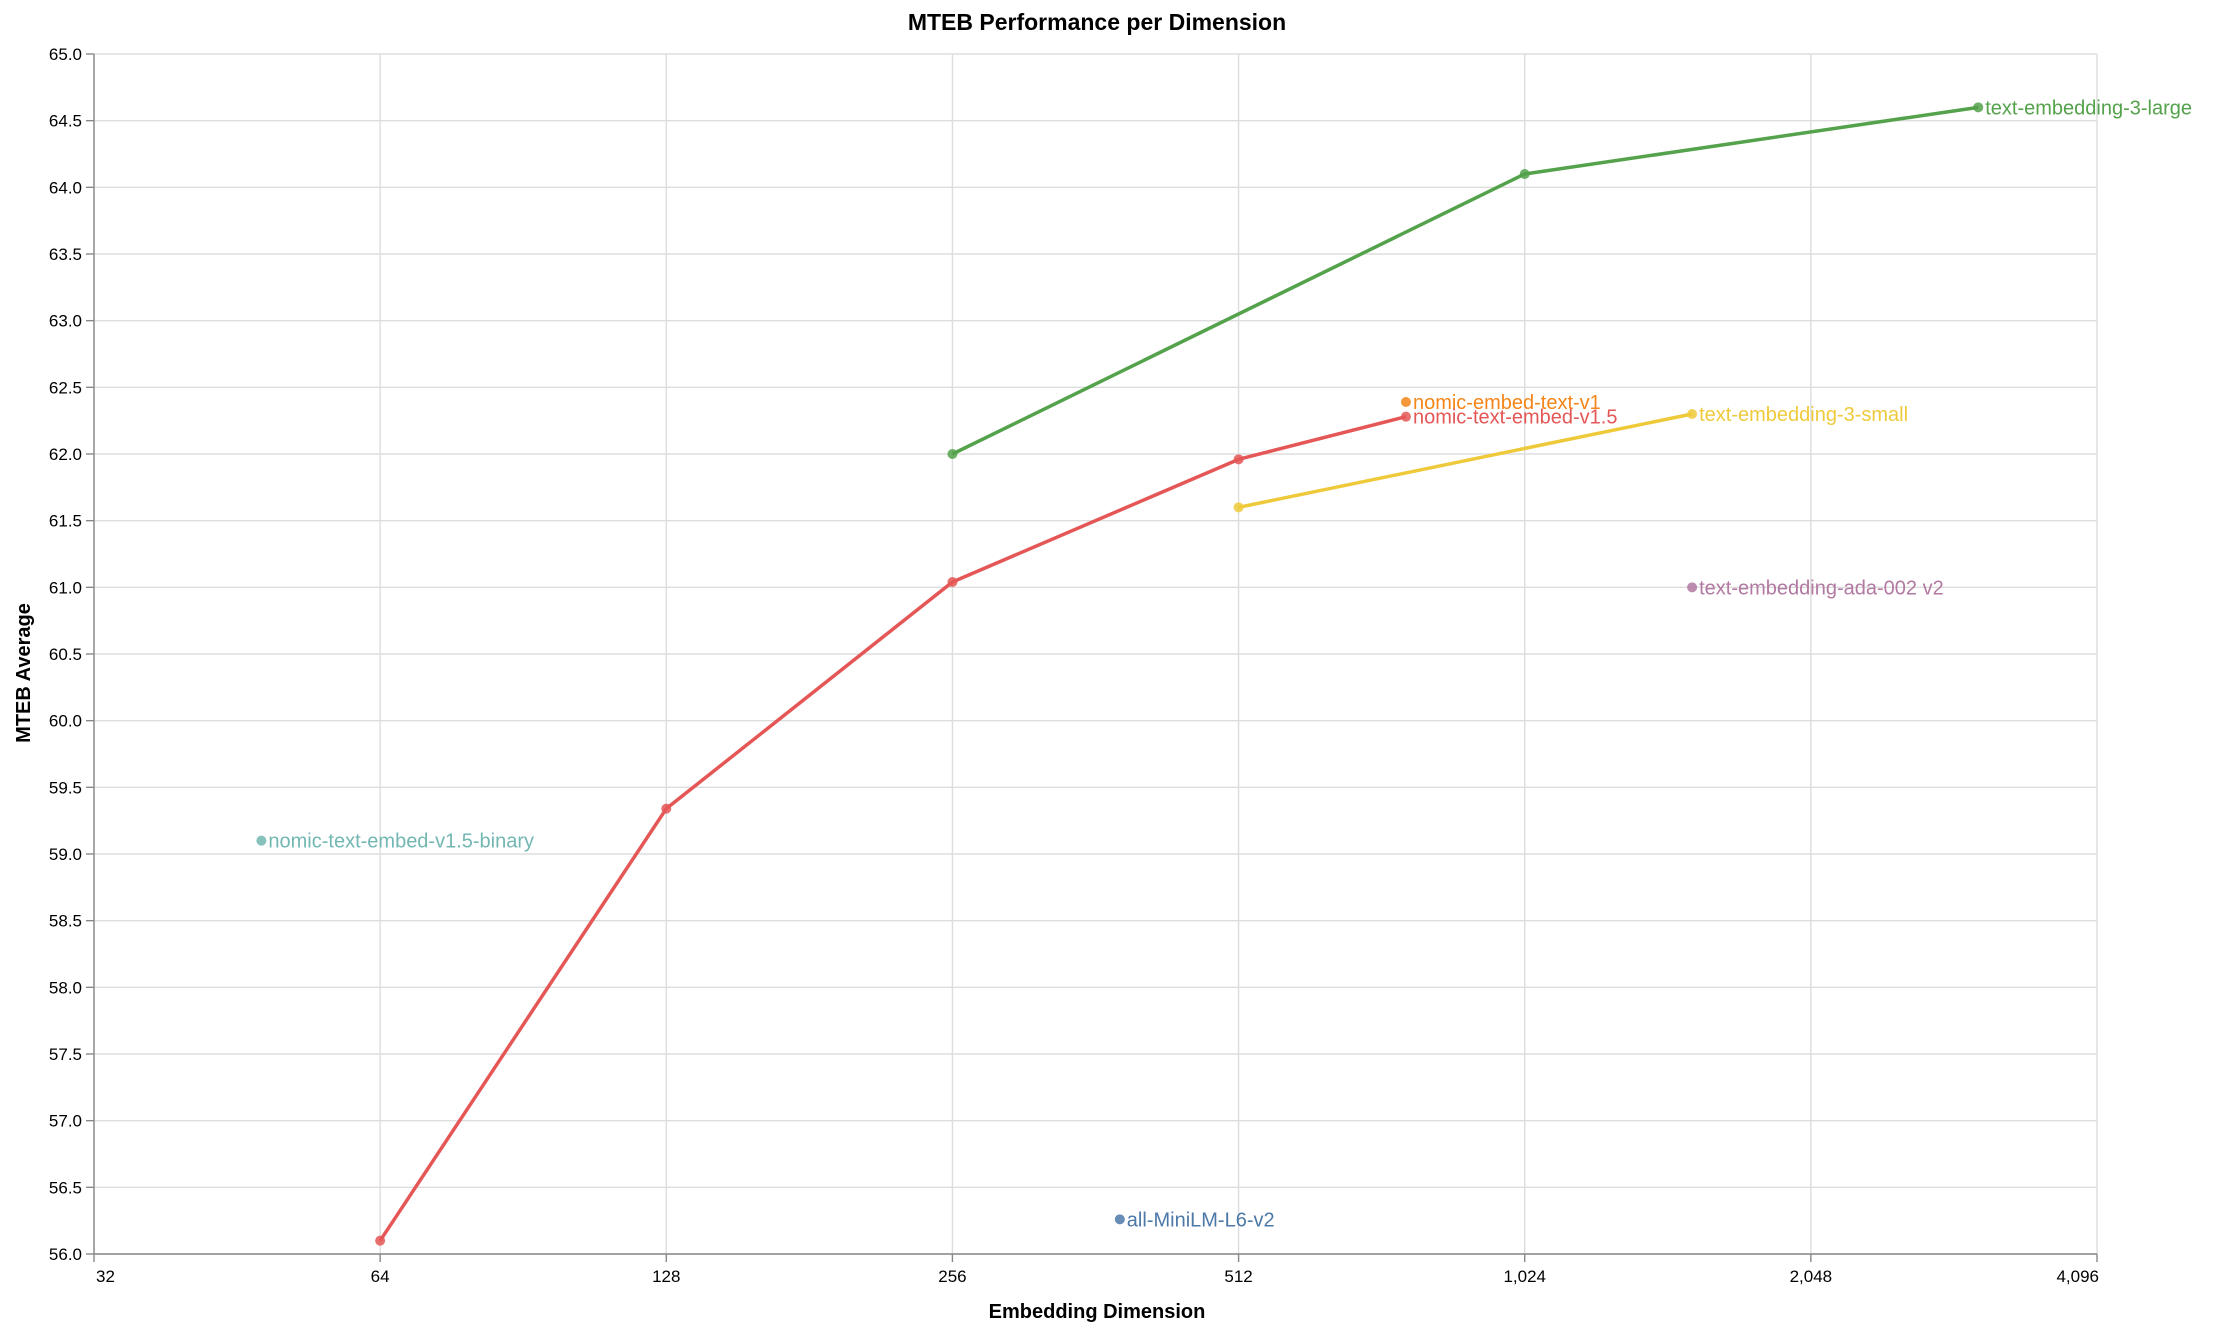 The height and width of the screenshot is (1328, 2220). What do you see at coordinates (65, 1121) in the screenshot?
I see `y-tick-label: 57.0` at bounding box center [65, 1121].